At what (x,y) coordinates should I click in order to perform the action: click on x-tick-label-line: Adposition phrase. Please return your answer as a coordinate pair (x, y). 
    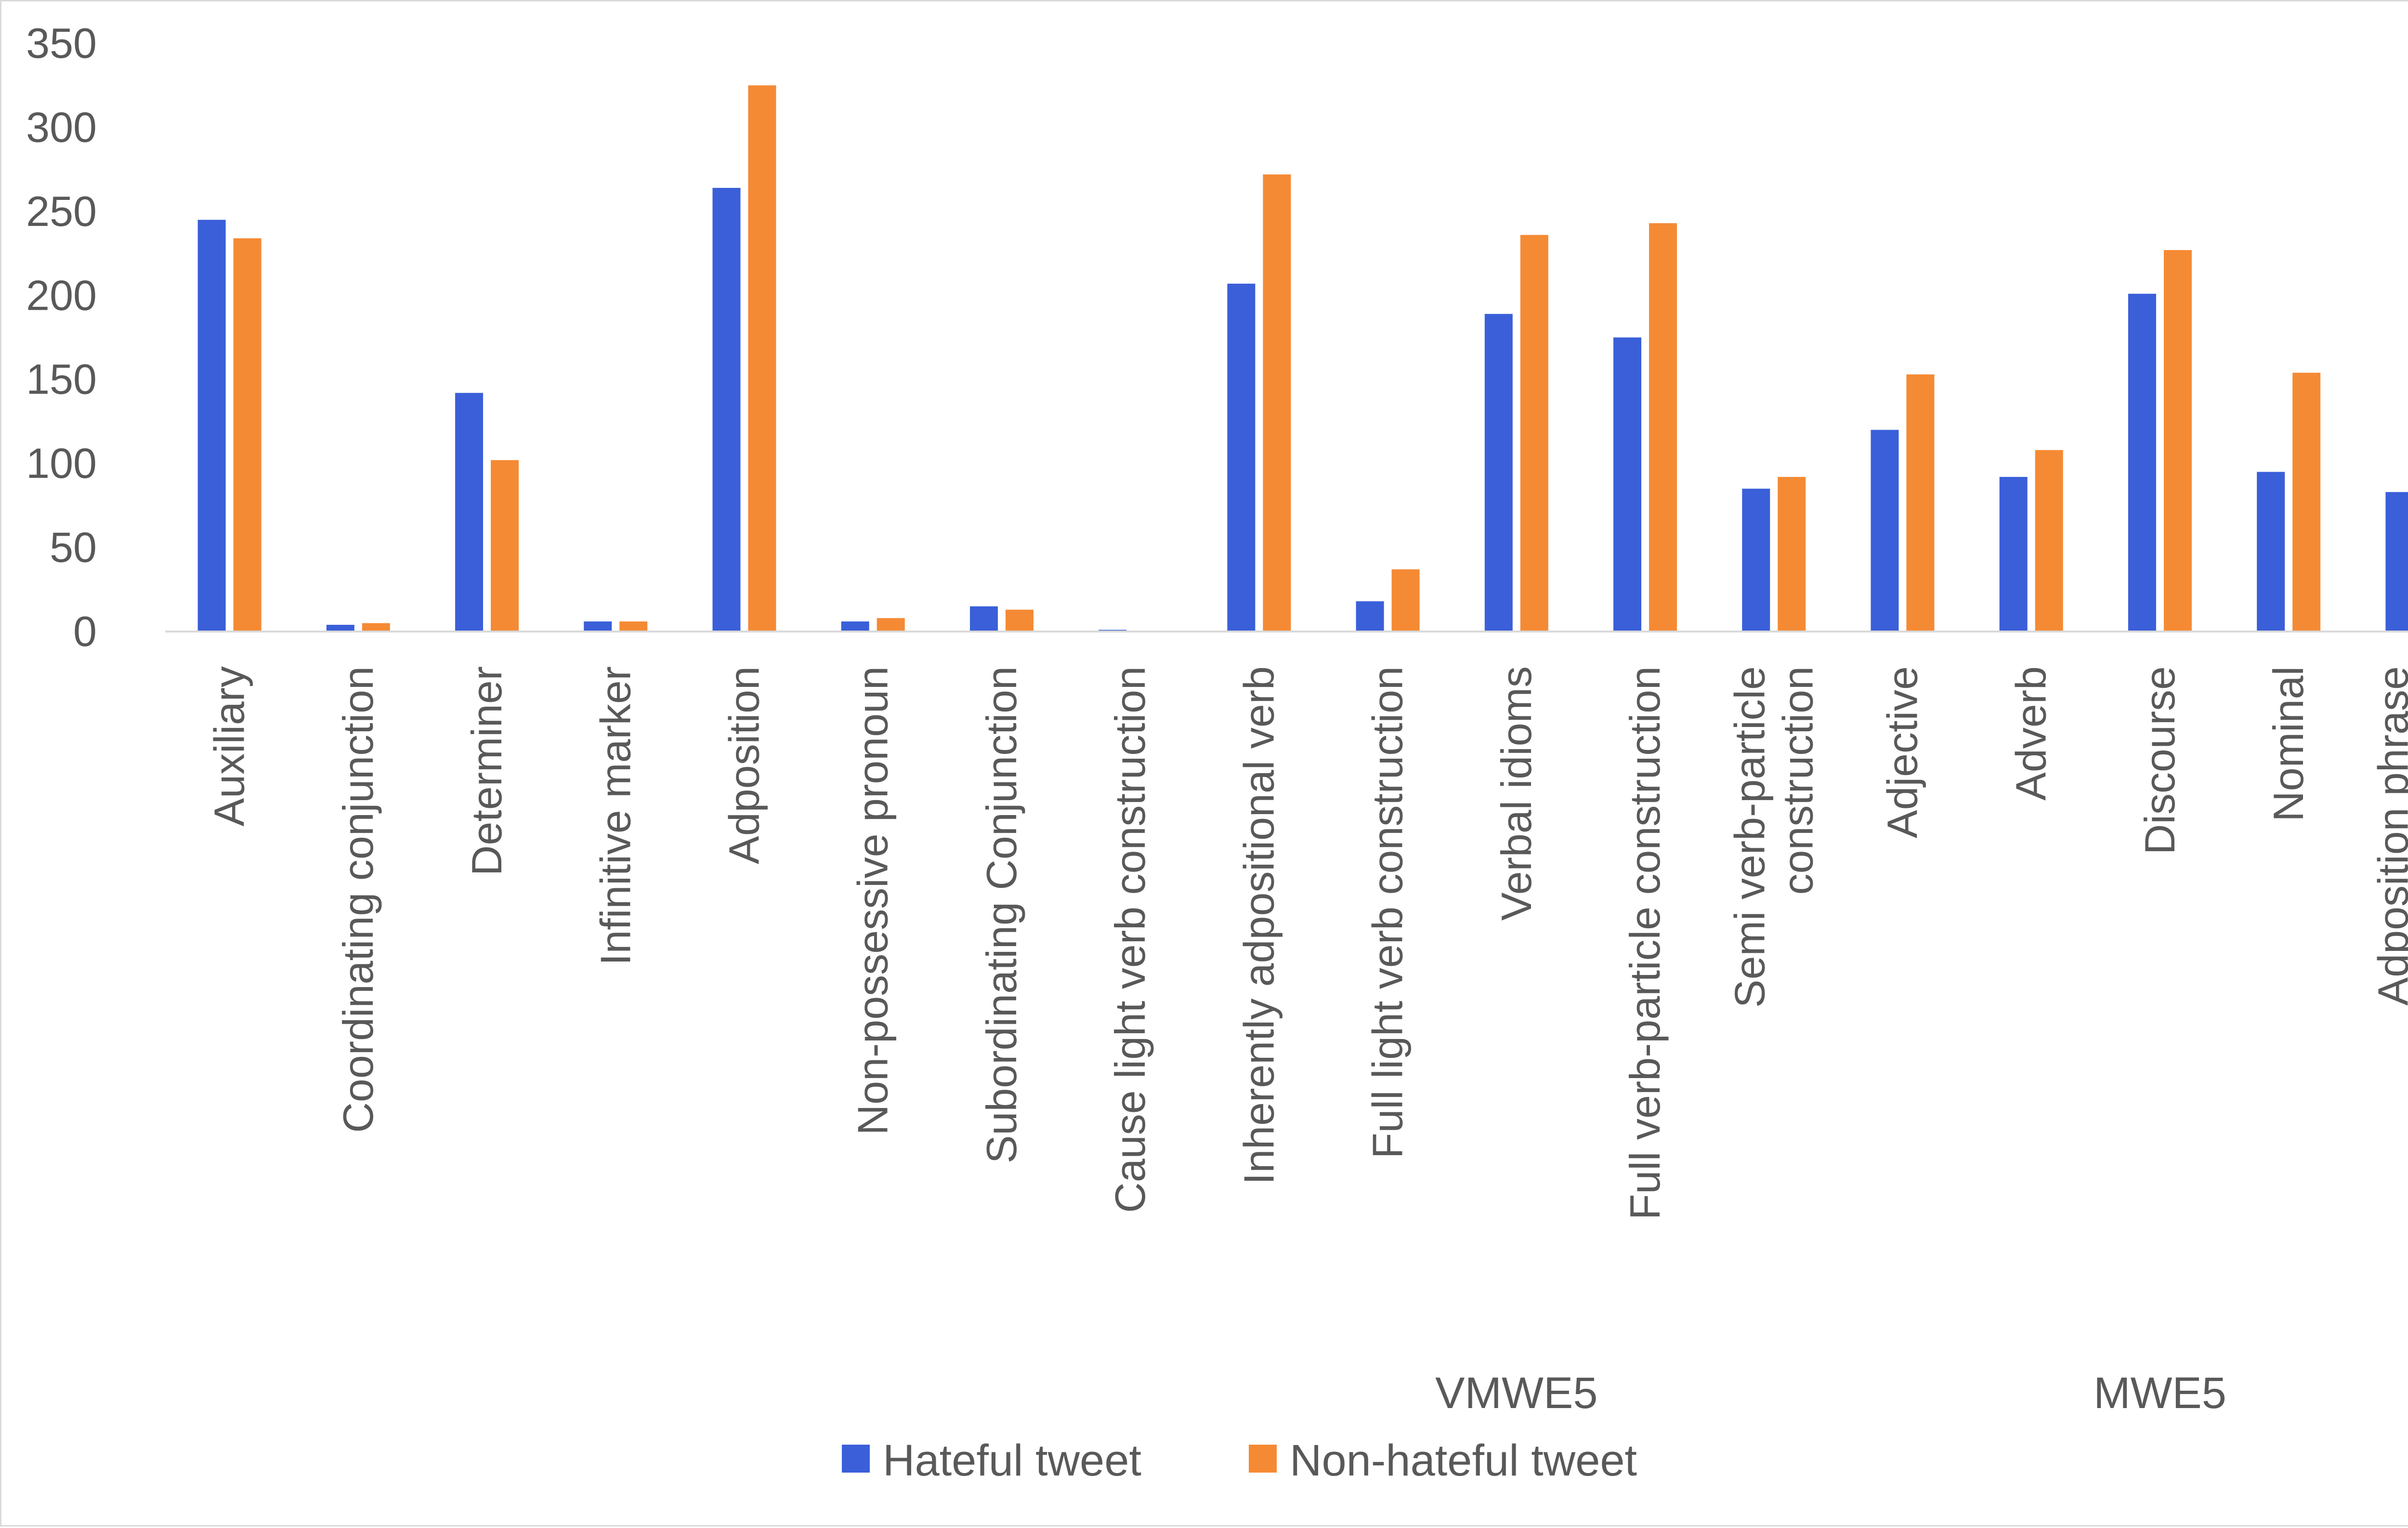
    Looking at the image, I should click on (2388, 835).